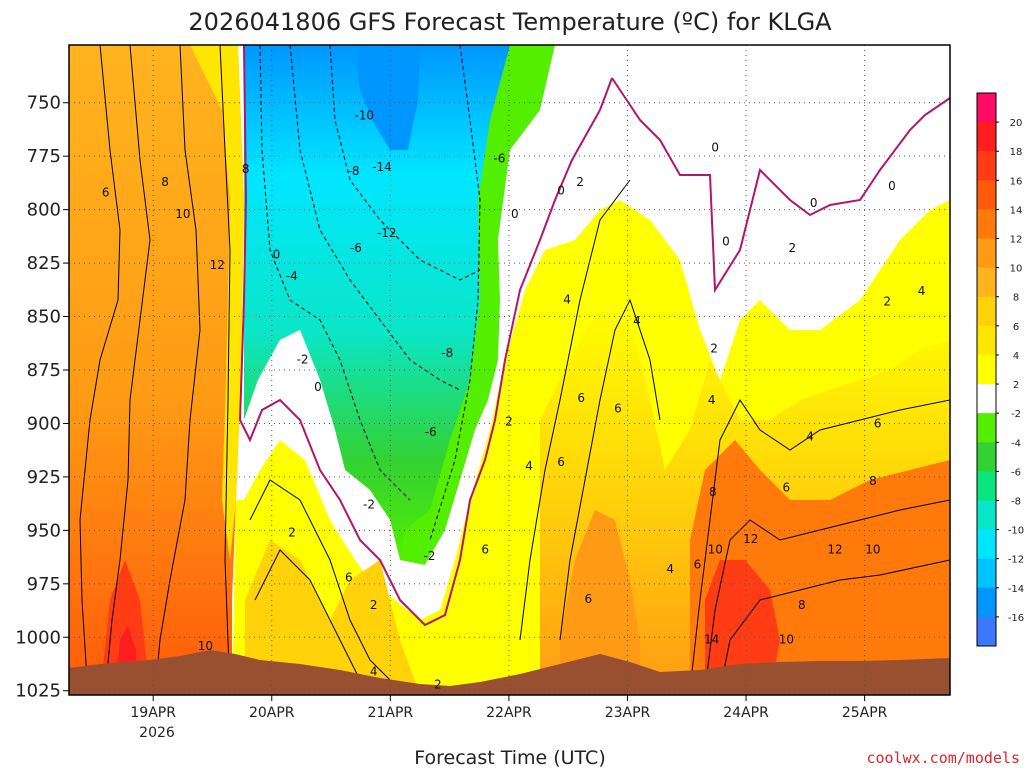 The height and width of the screenshot is (768, 1024). Describe the element at coordinates (153, 713) in the screenshot. I see `x-tick-label: 19APR` at that location.